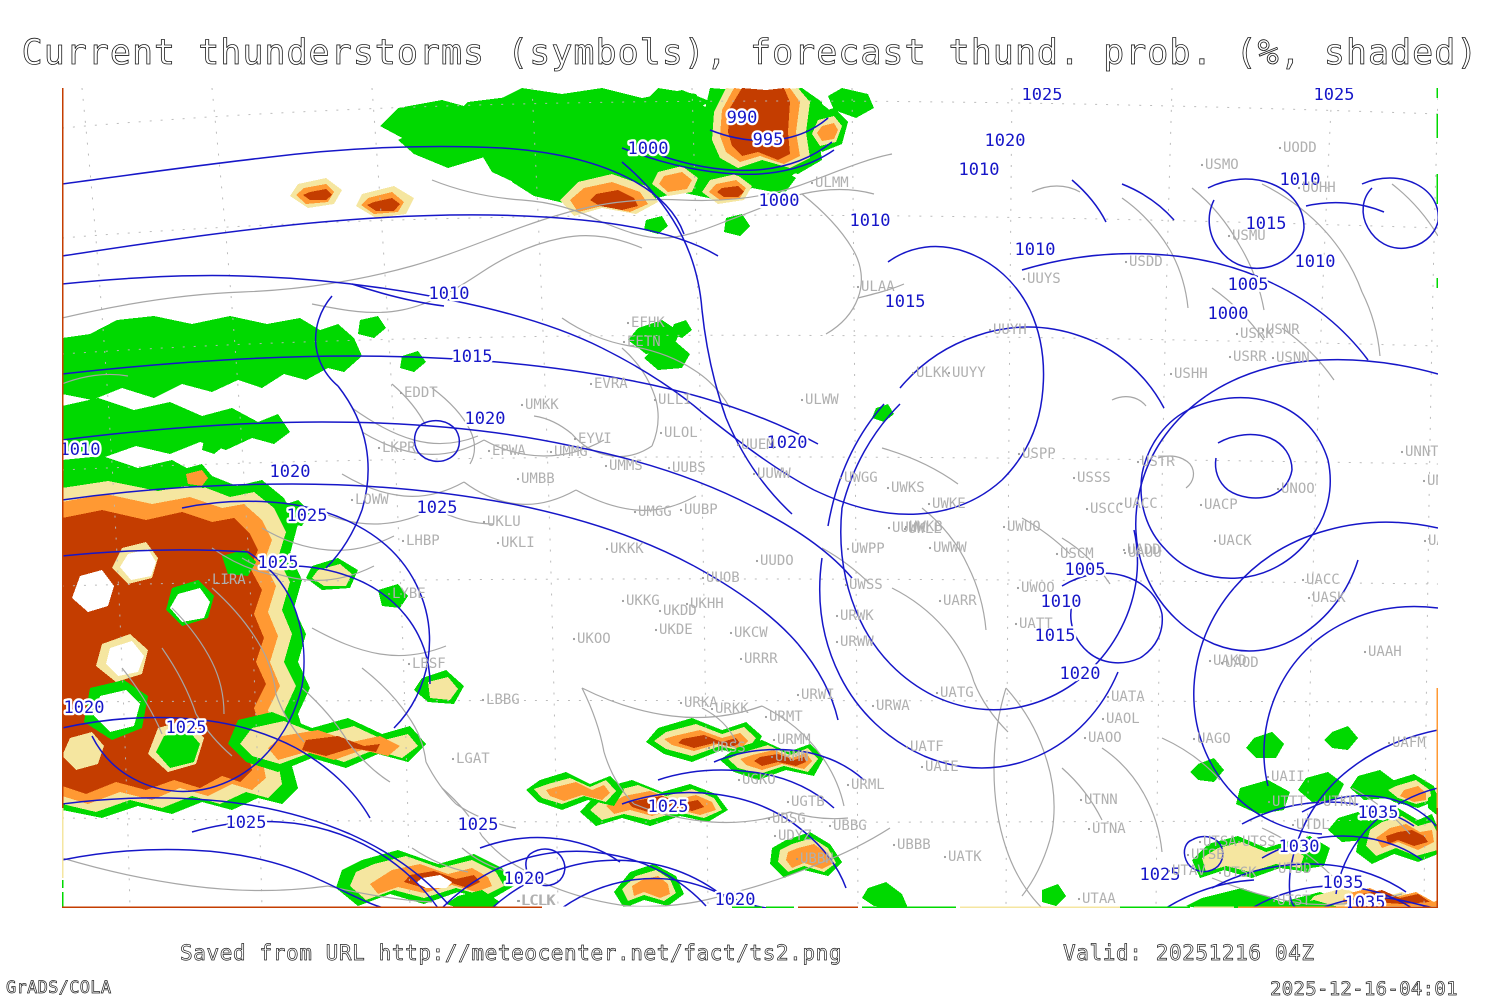 Image resolution: width=1500 pixels, height=1000 pixels. I want to click on station-marker: UAOO, so click(1102, 738).